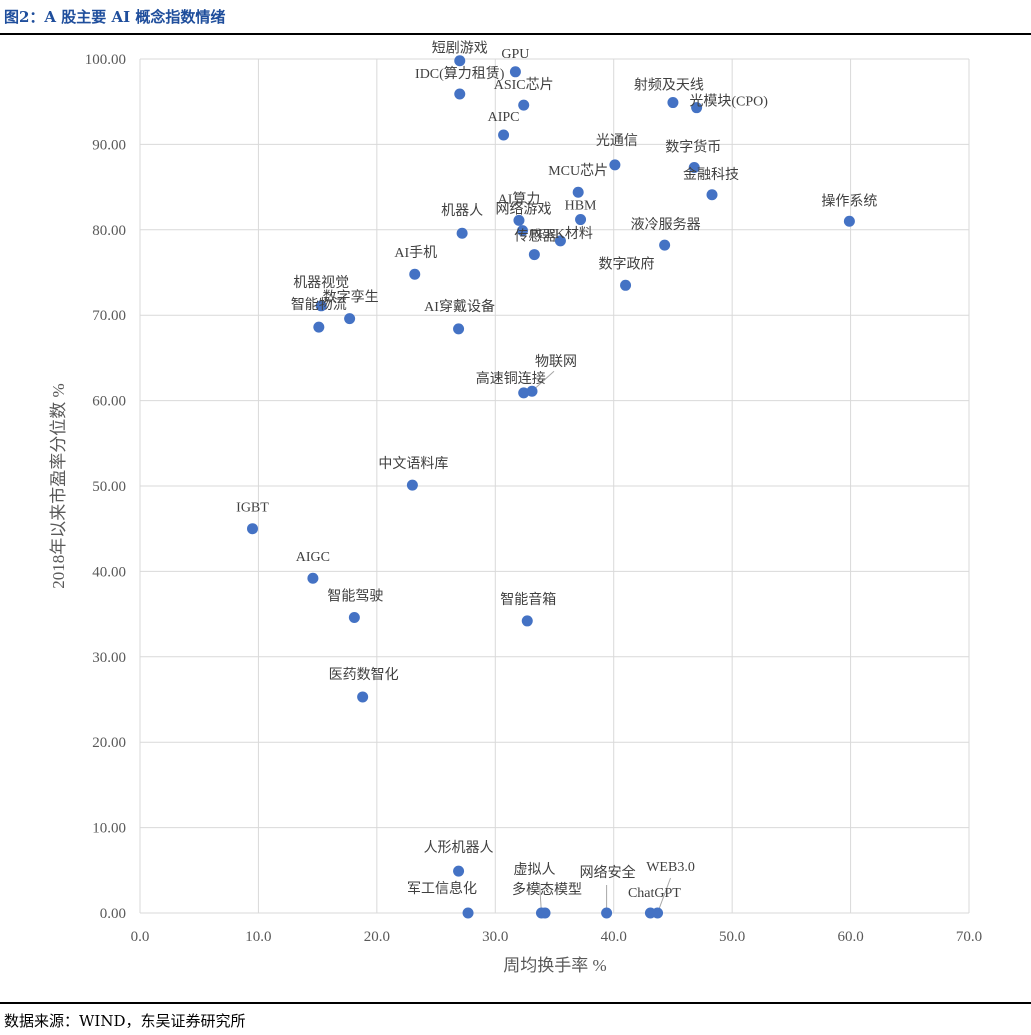 The height and width of the screenshot is (1035, 1031). What do you see at coordinates (557, 937) in the screenshot?
I see `x-tick-labels: 0.0 10.0 20.0 30.0 40.0 50.0 60.0 70.0` at bounding box center [557, 937].